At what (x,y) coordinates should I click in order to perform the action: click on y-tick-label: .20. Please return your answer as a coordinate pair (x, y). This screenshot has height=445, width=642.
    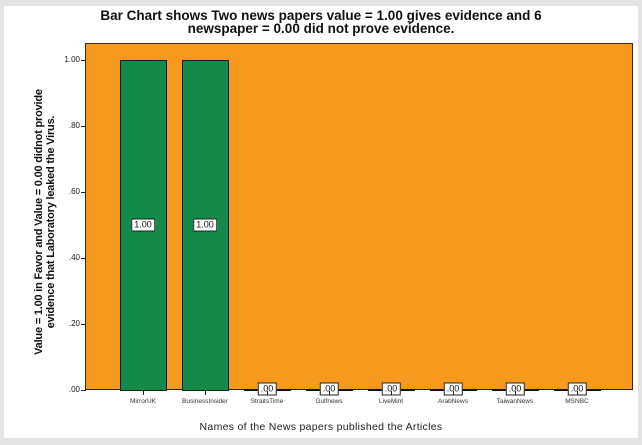
    Looking at the image, I should click on (74, 323).